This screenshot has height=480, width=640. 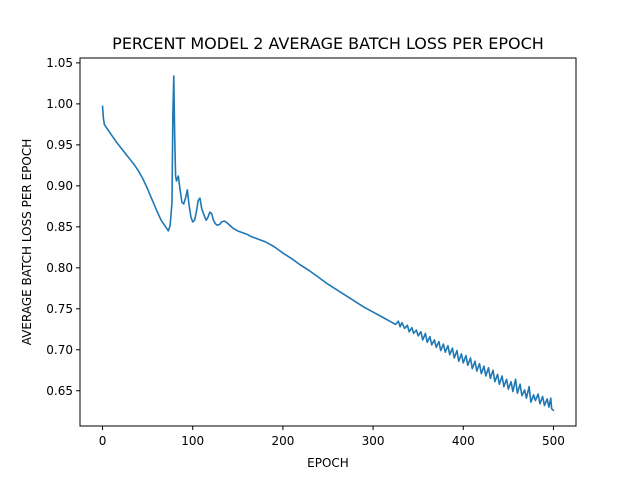 What do you see at coordinates (59, 227) in the screenshot?
I see `y-tick-label: 0.85` at bounding box center [59, 227].